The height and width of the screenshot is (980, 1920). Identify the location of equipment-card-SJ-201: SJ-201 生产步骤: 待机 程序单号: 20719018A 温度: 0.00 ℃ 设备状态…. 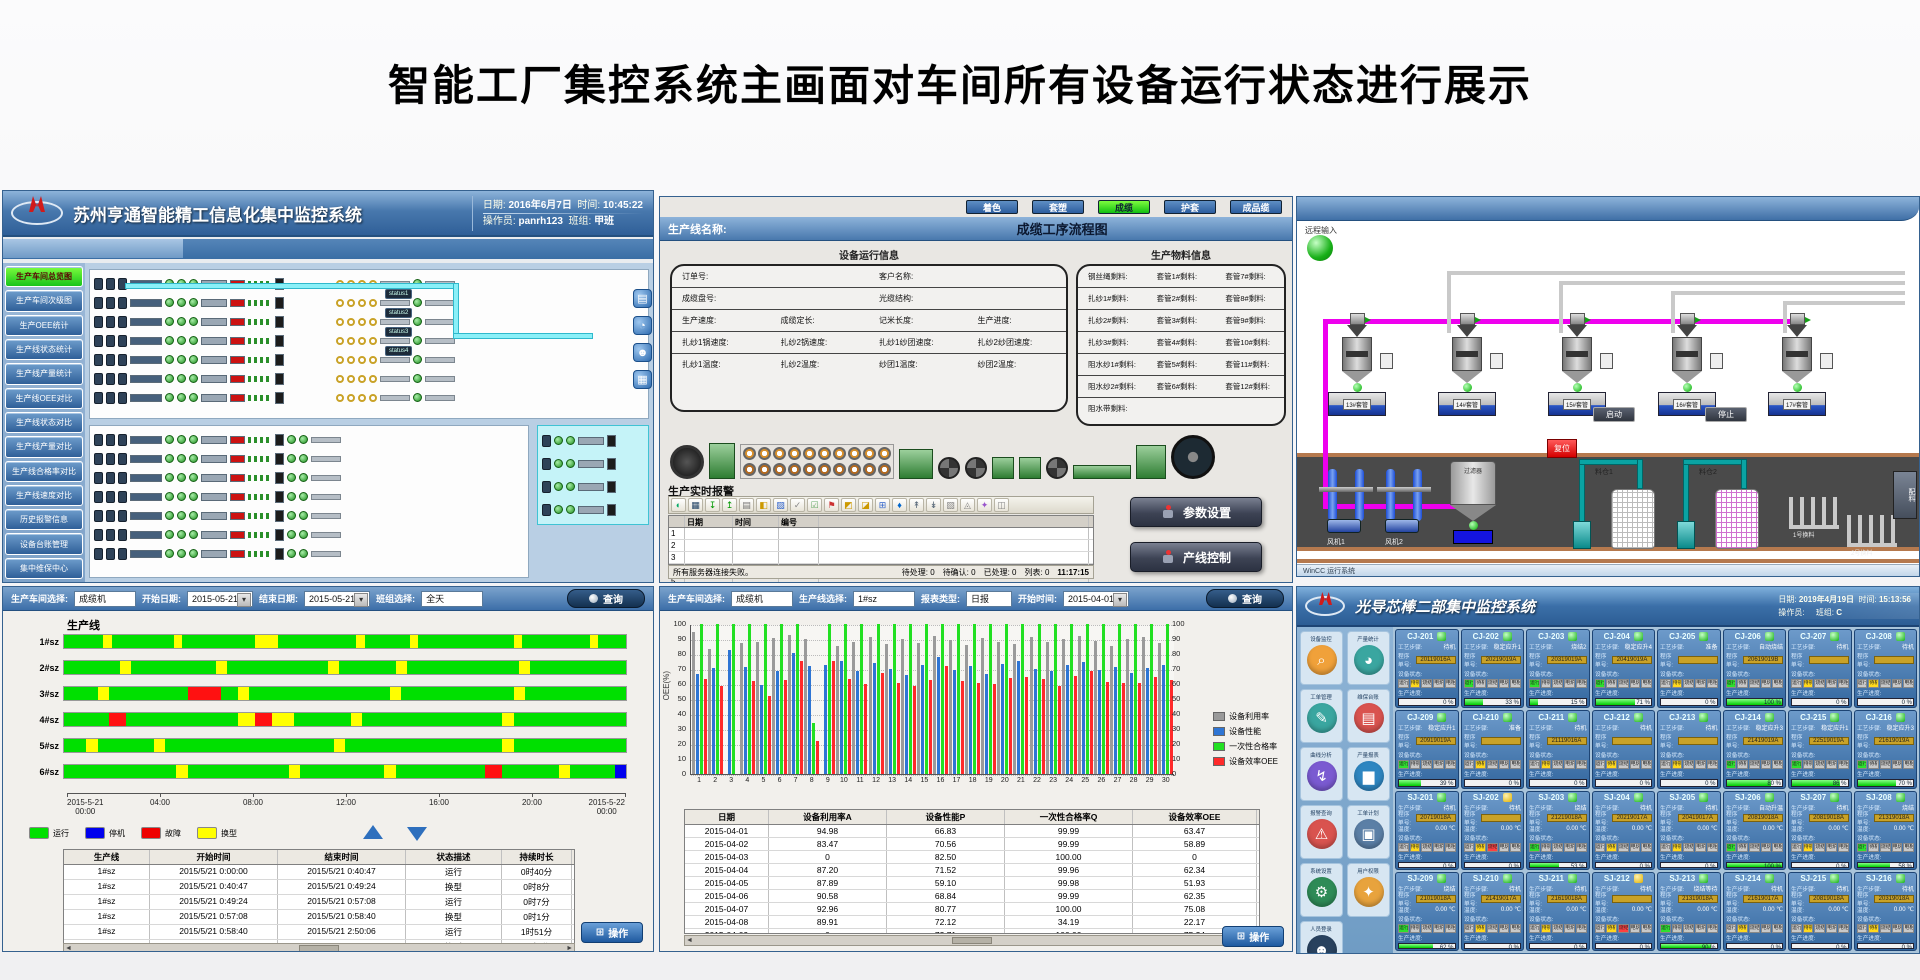
(1427, 830).